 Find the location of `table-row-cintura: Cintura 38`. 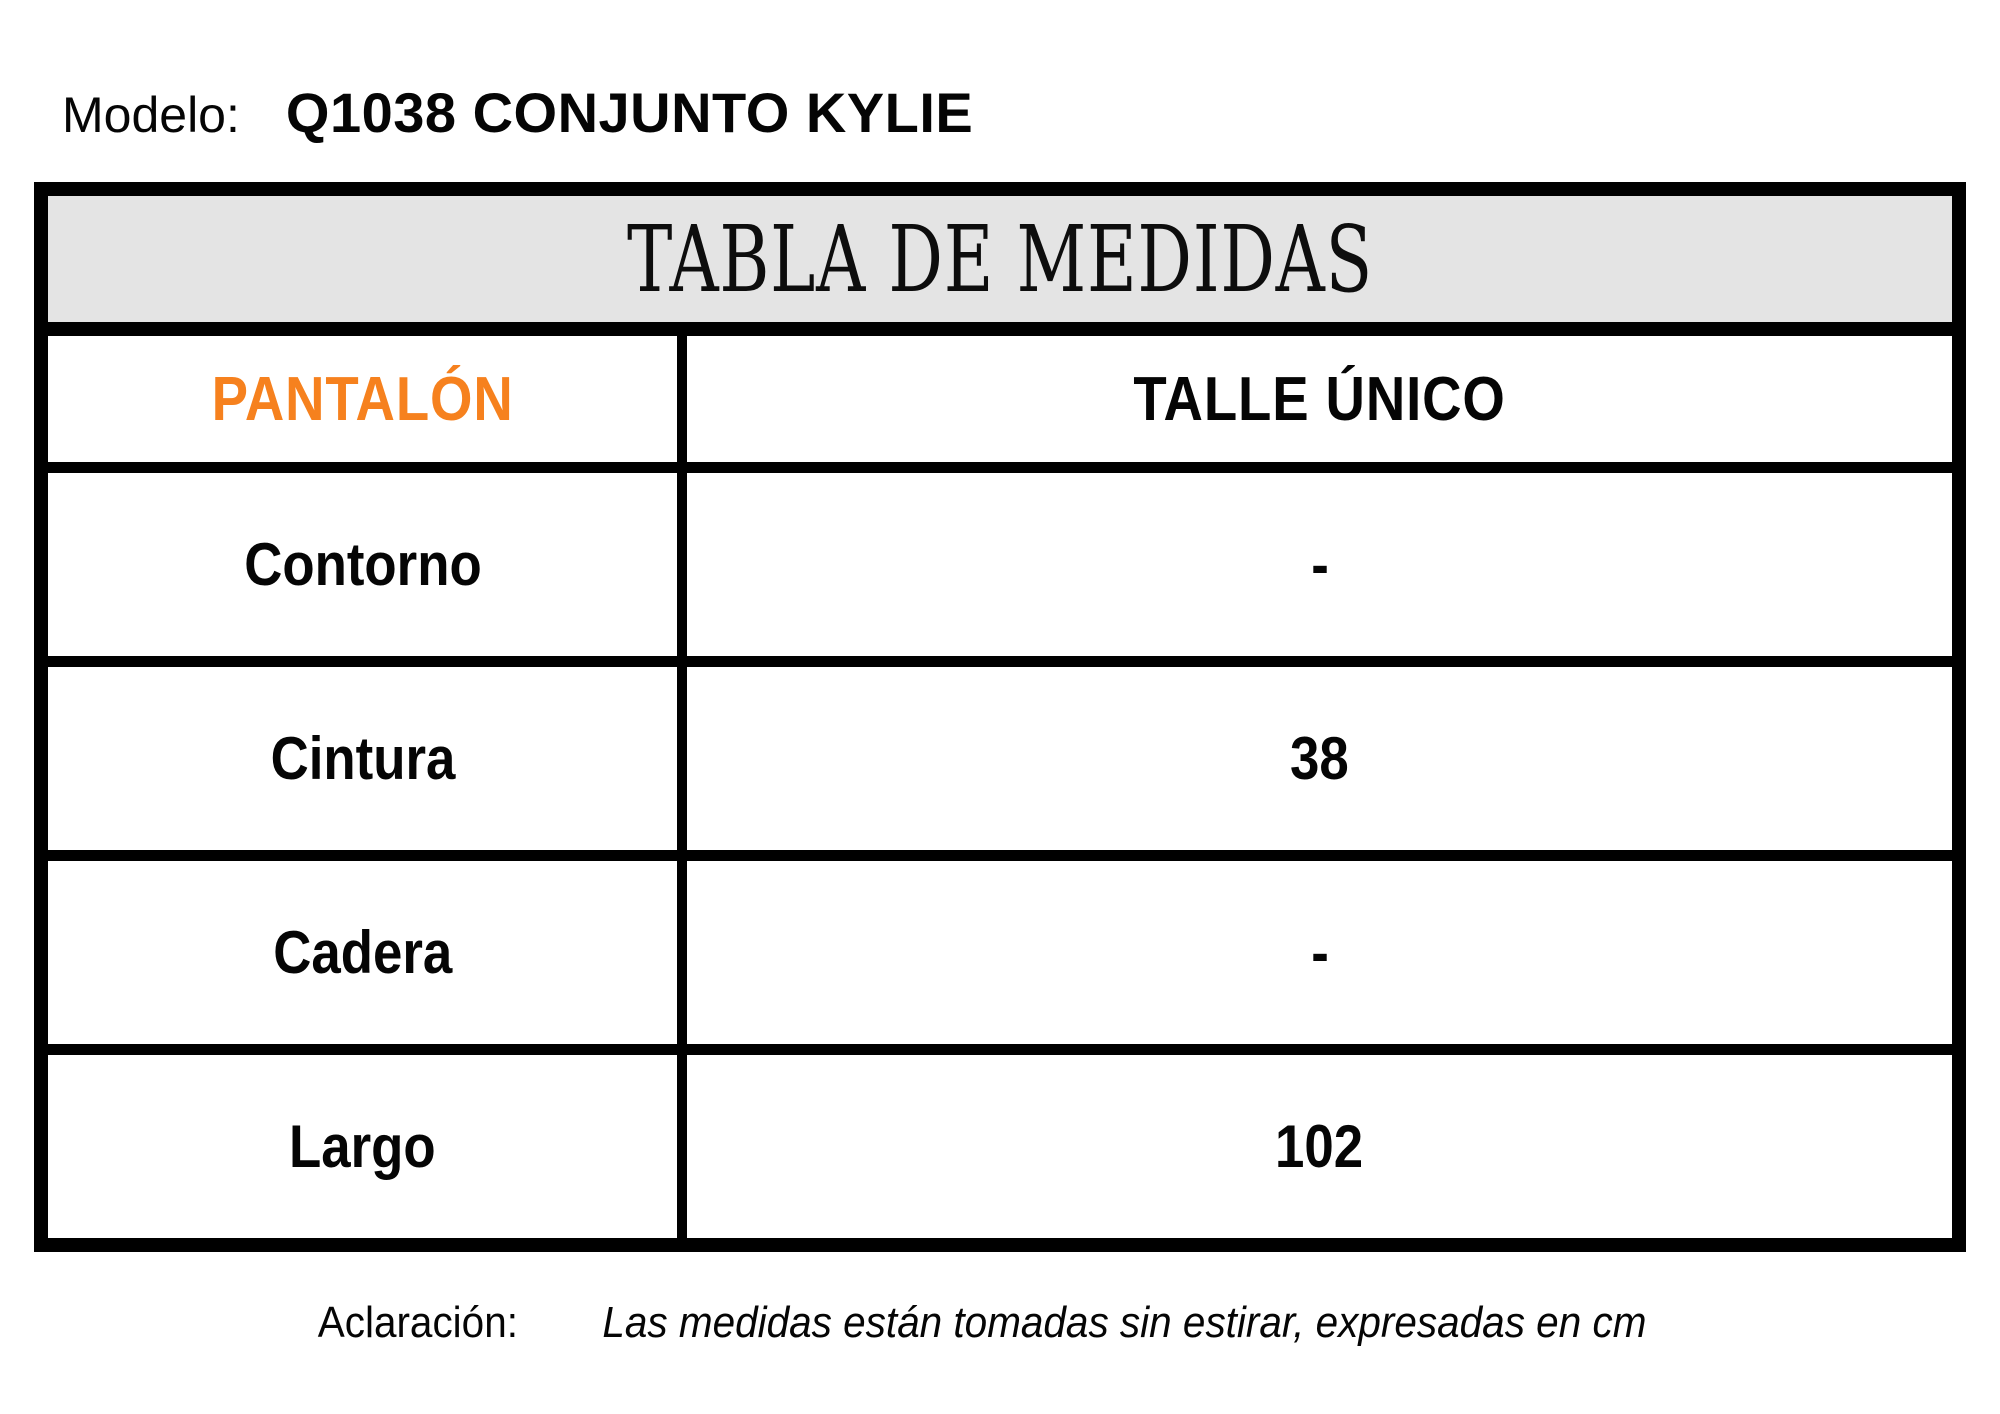

table-row-cintura: Cintura 38 is located at coordinates (1000, 753).